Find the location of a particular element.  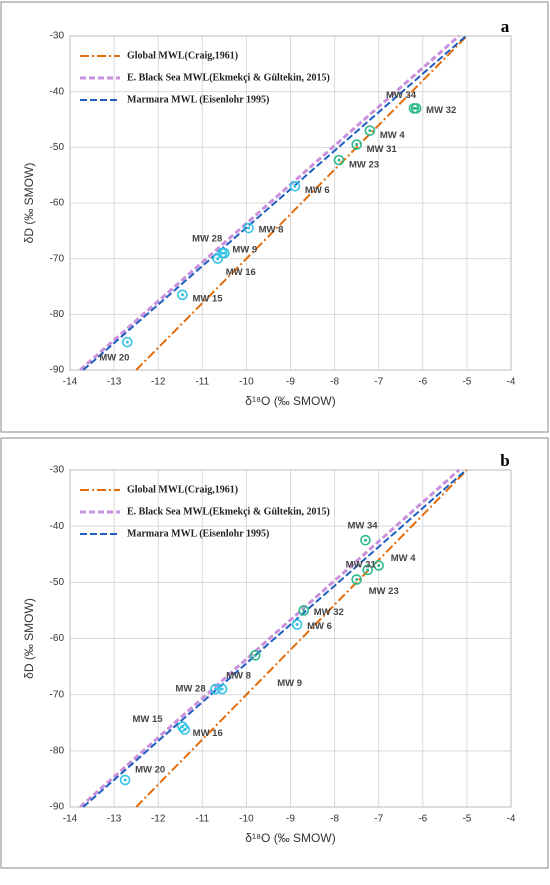

panel-label: a is located at coordinates (505, 26).